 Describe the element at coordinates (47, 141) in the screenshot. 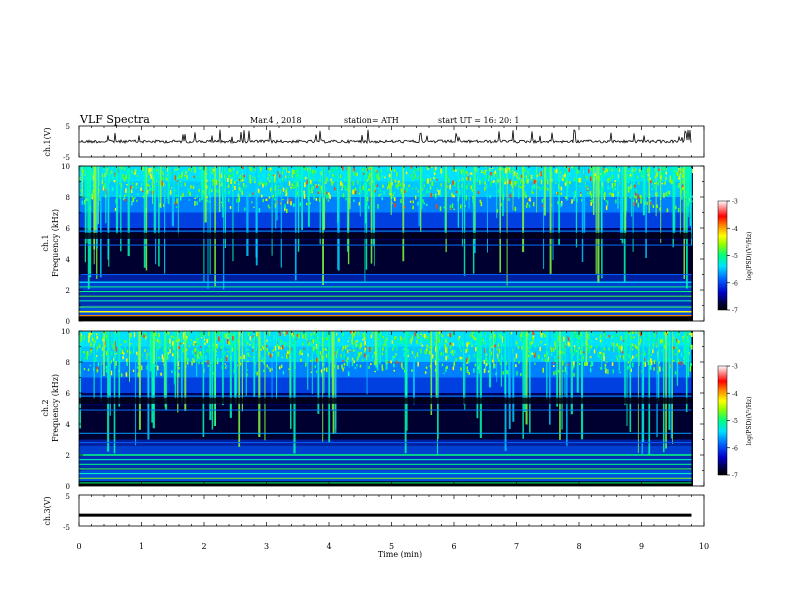

I see `ch1-ylabel: ch.1(V)` at that location.